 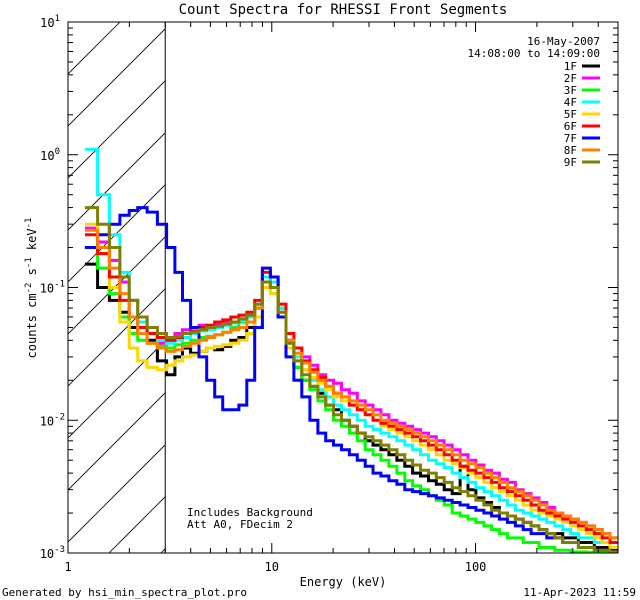 What do you see at coordinates (570, 78) in the screenshot?
I see `legend-label-2F: 2F` at bounding box center [570, 78].